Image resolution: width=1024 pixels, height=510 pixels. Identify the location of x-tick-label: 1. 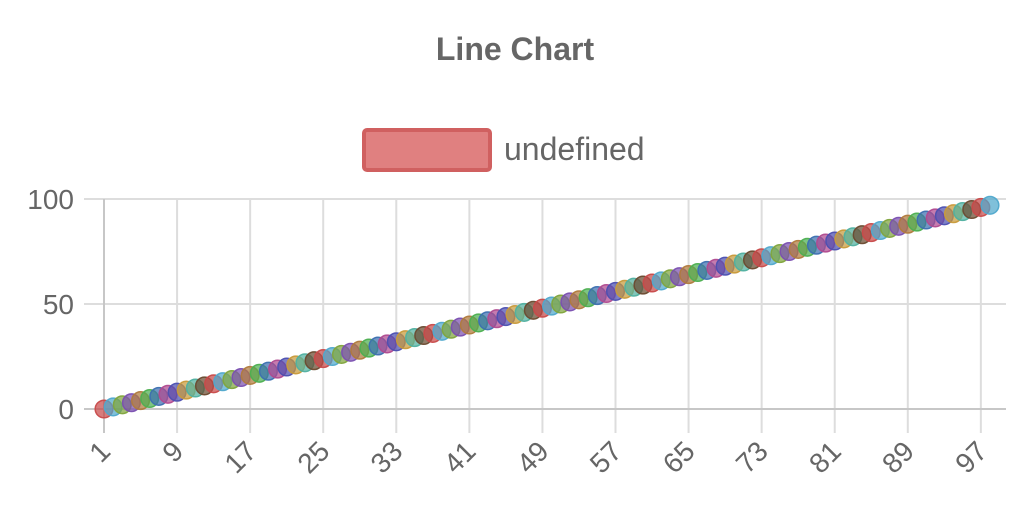
(99, 451).